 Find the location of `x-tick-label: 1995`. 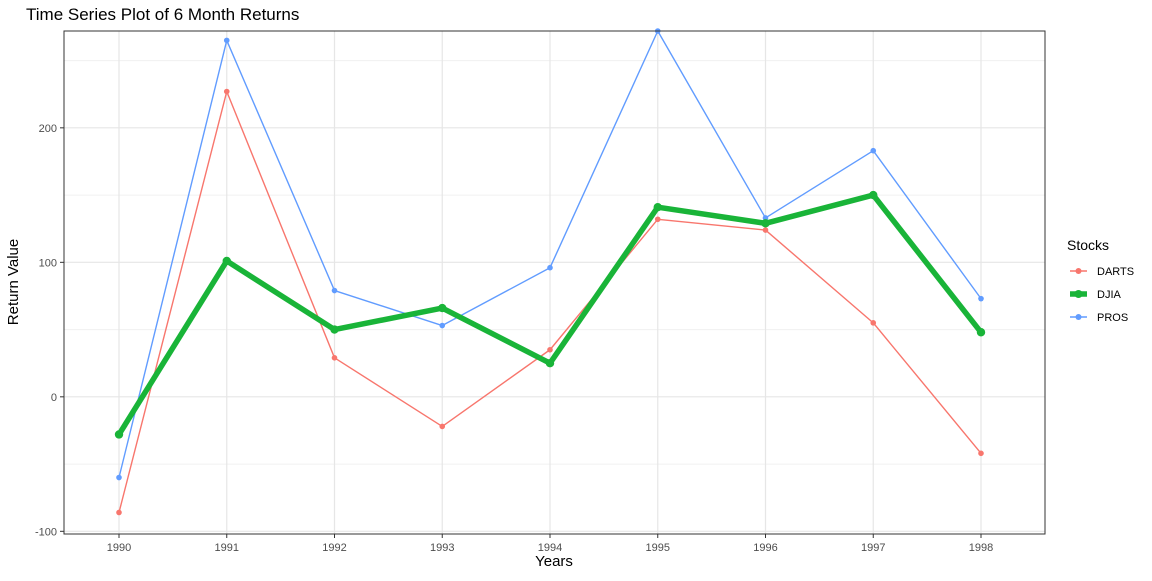

x-tick-label: 1995 is located at coordinates (658, 548).